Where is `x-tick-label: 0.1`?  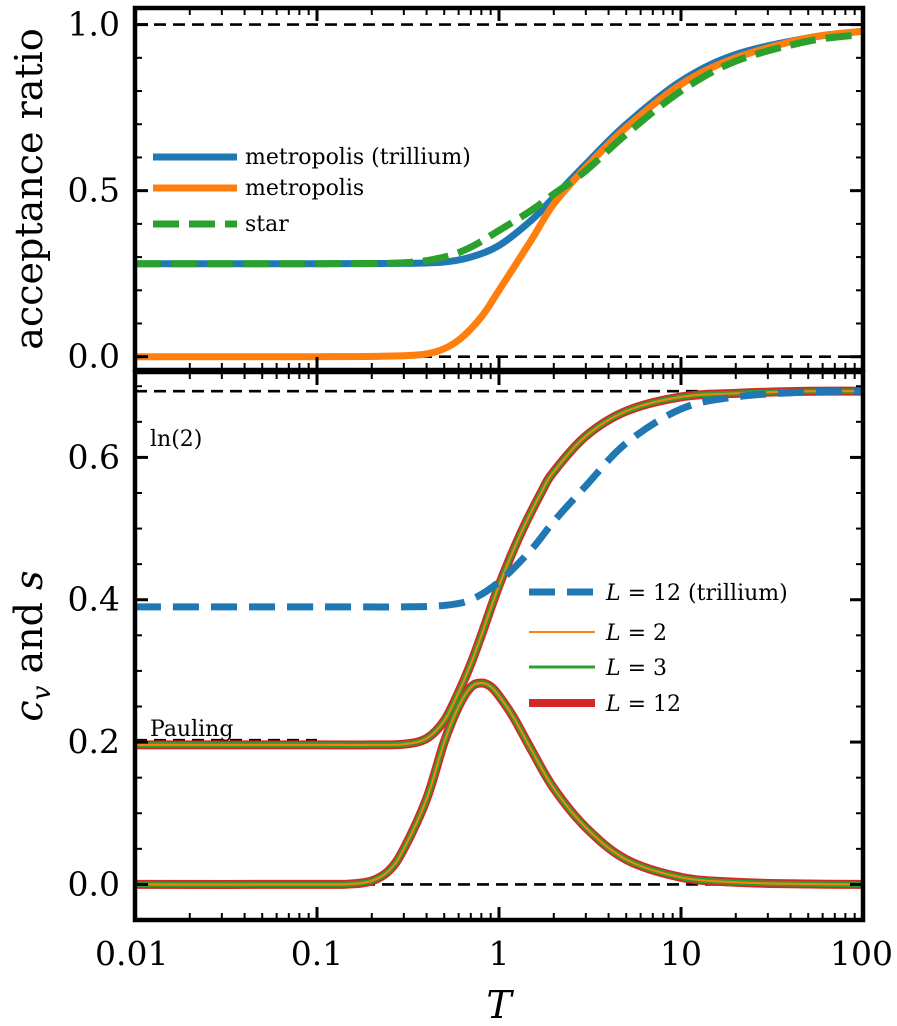 x-tick-label: 0.1 is located at coordinates (317, 953).